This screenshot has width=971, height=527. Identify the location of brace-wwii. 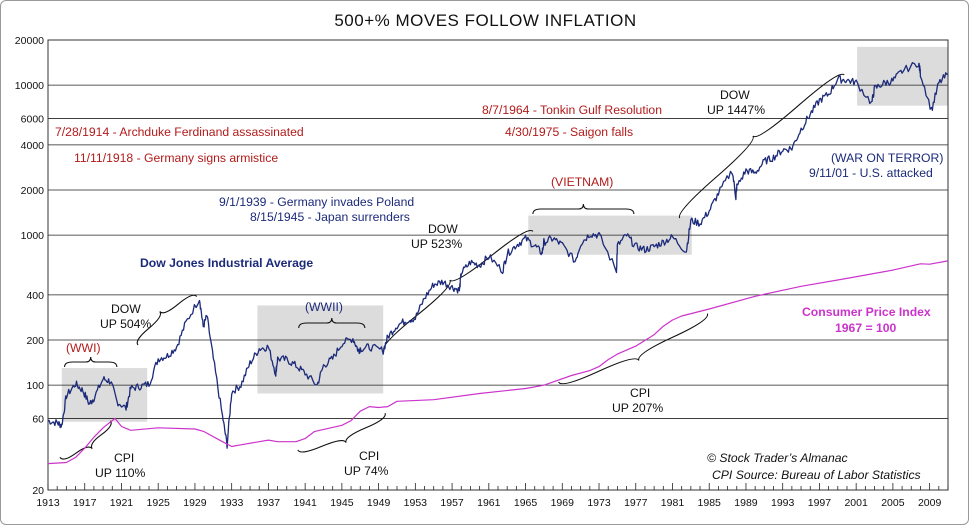
(332, 323).